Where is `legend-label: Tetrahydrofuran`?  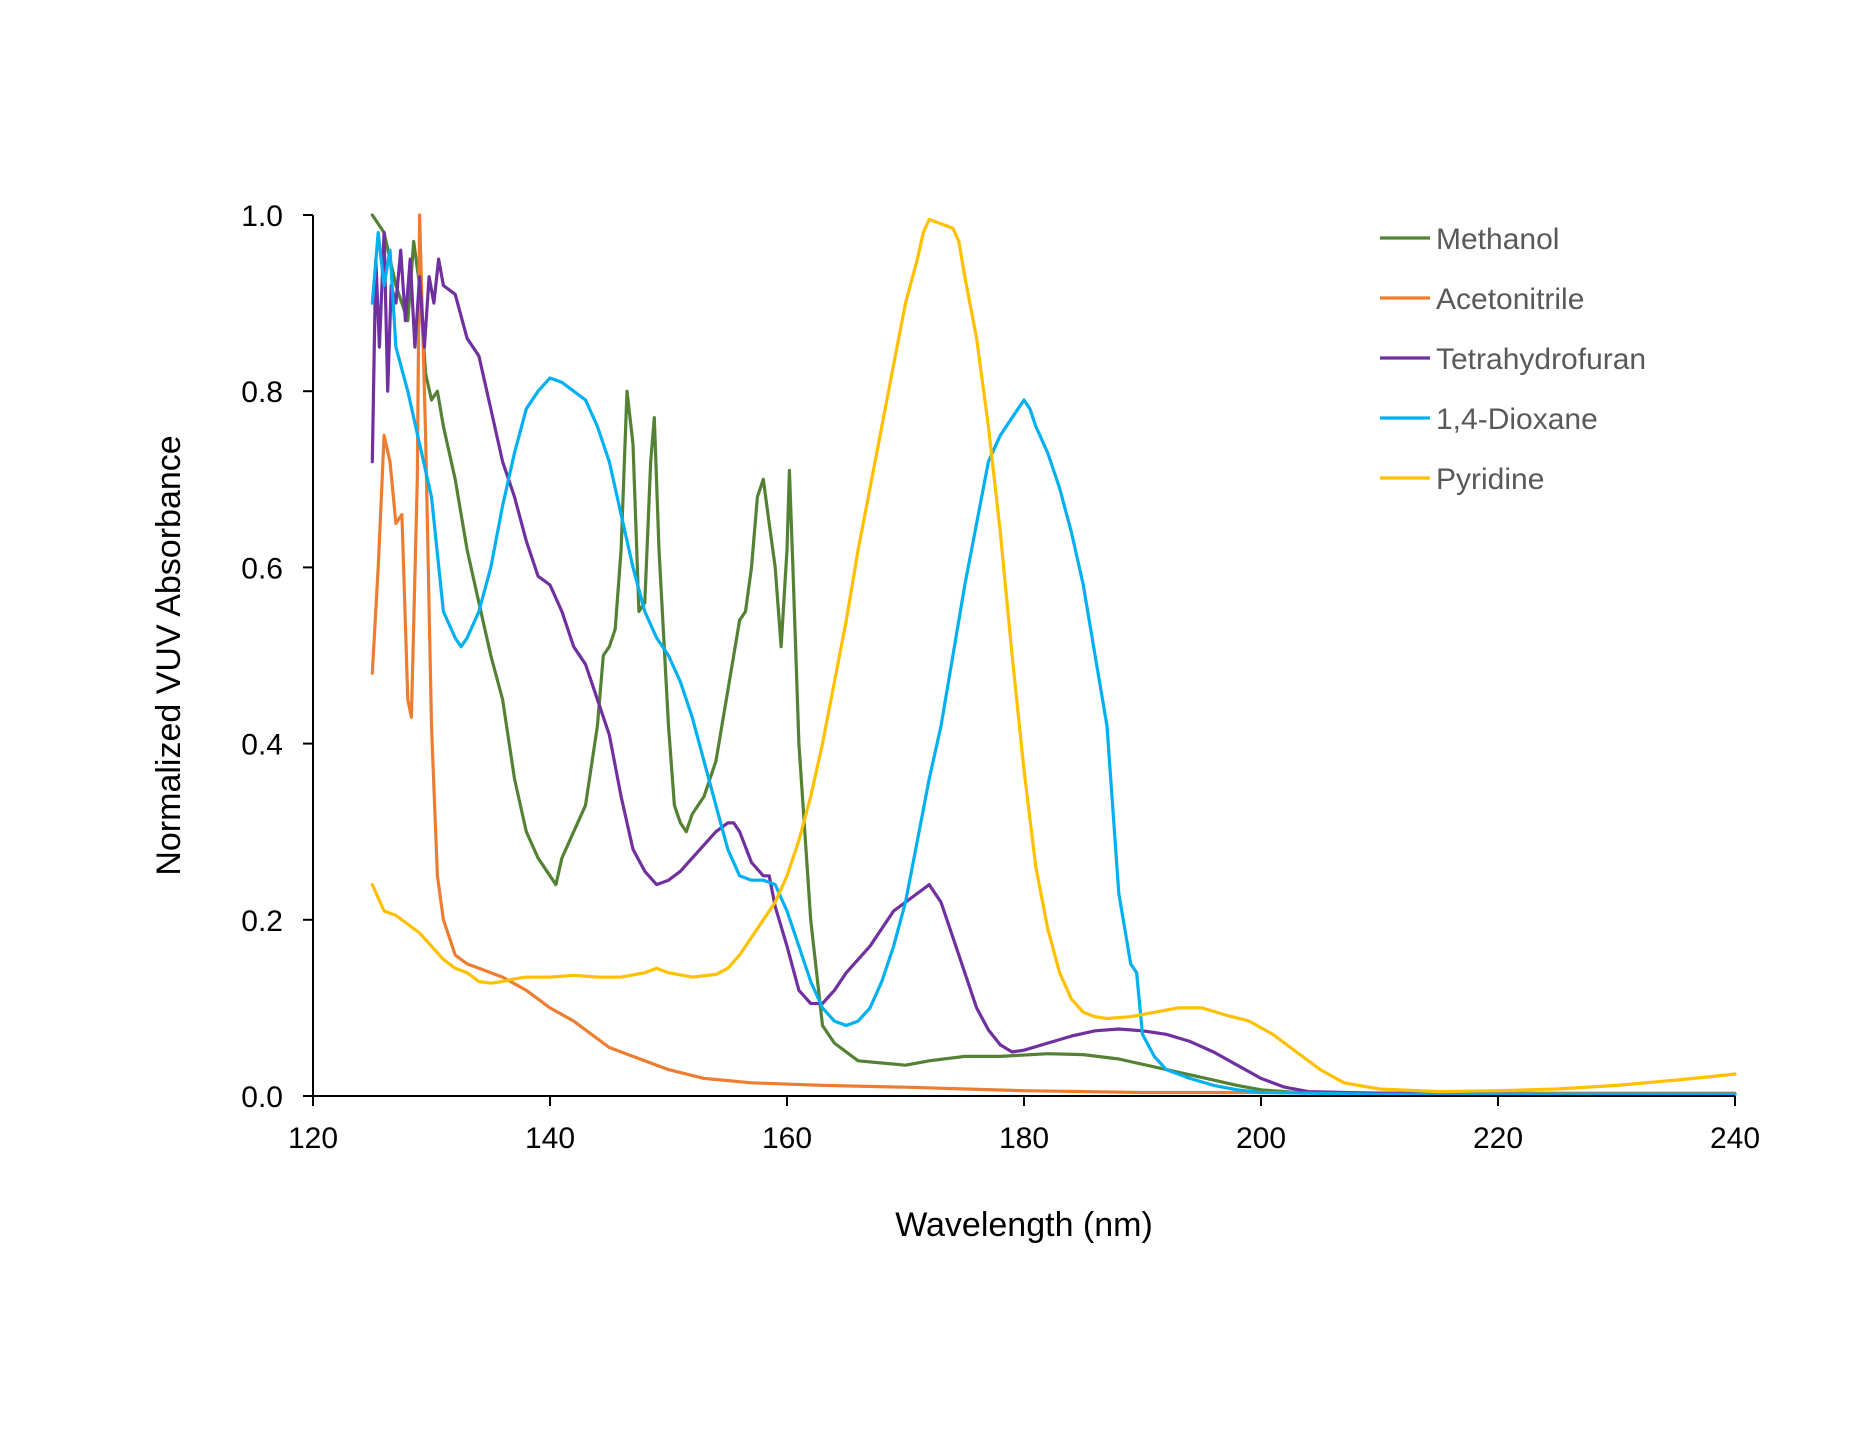
legend-label: Tetrahydrofuran is located at coordinates (1541, 359).